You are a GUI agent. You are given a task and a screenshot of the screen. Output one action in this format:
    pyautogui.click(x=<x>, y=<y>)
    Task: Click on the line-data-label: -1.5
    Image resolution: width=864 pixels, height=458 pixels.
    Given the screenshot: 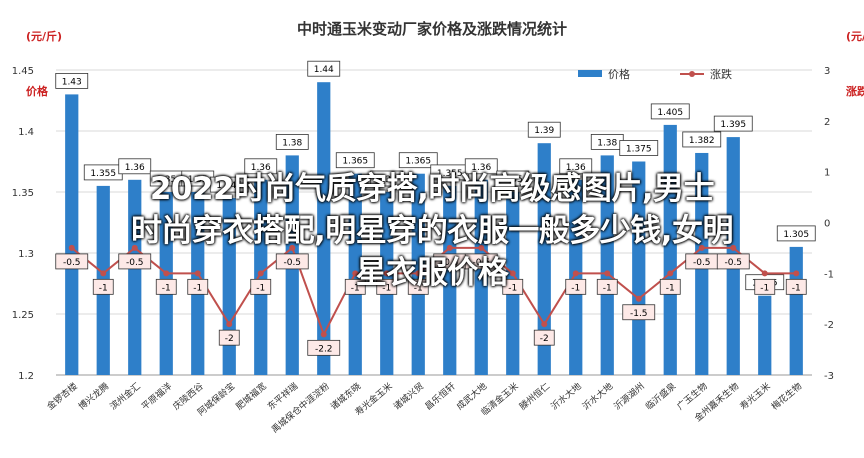 What is the action you would take?
    pyautogui.click(x=639, y=314)
    